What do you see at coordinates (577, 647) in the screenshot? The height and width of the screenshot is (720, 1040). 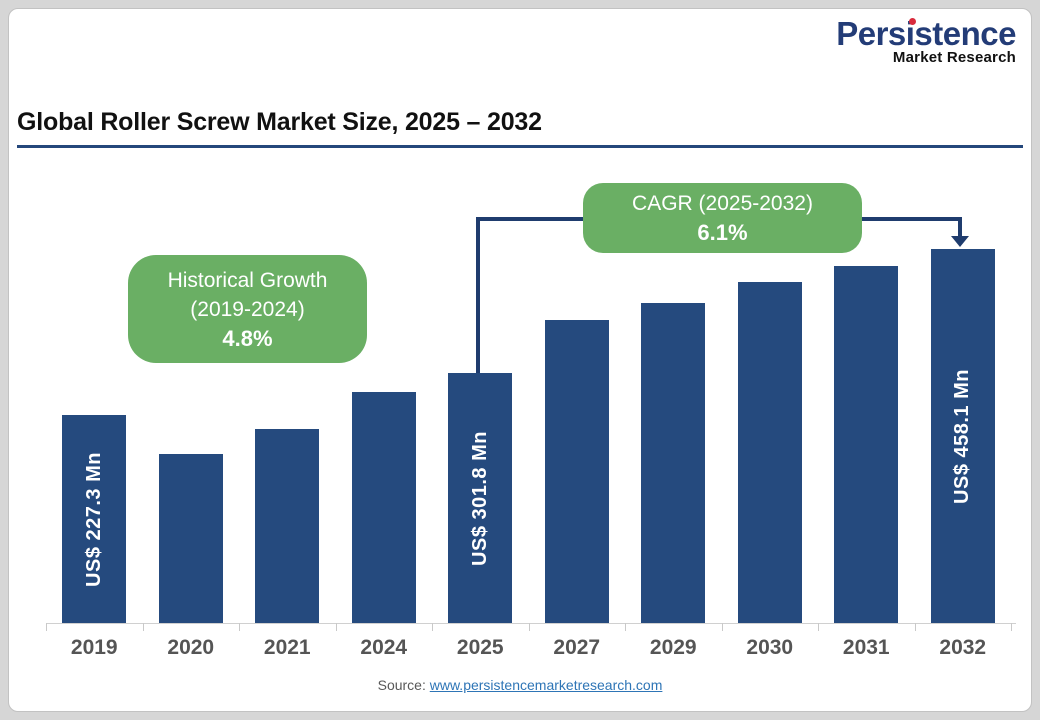 I see `x-axis-label-2027: 2027` at bounding box center [577, 647].